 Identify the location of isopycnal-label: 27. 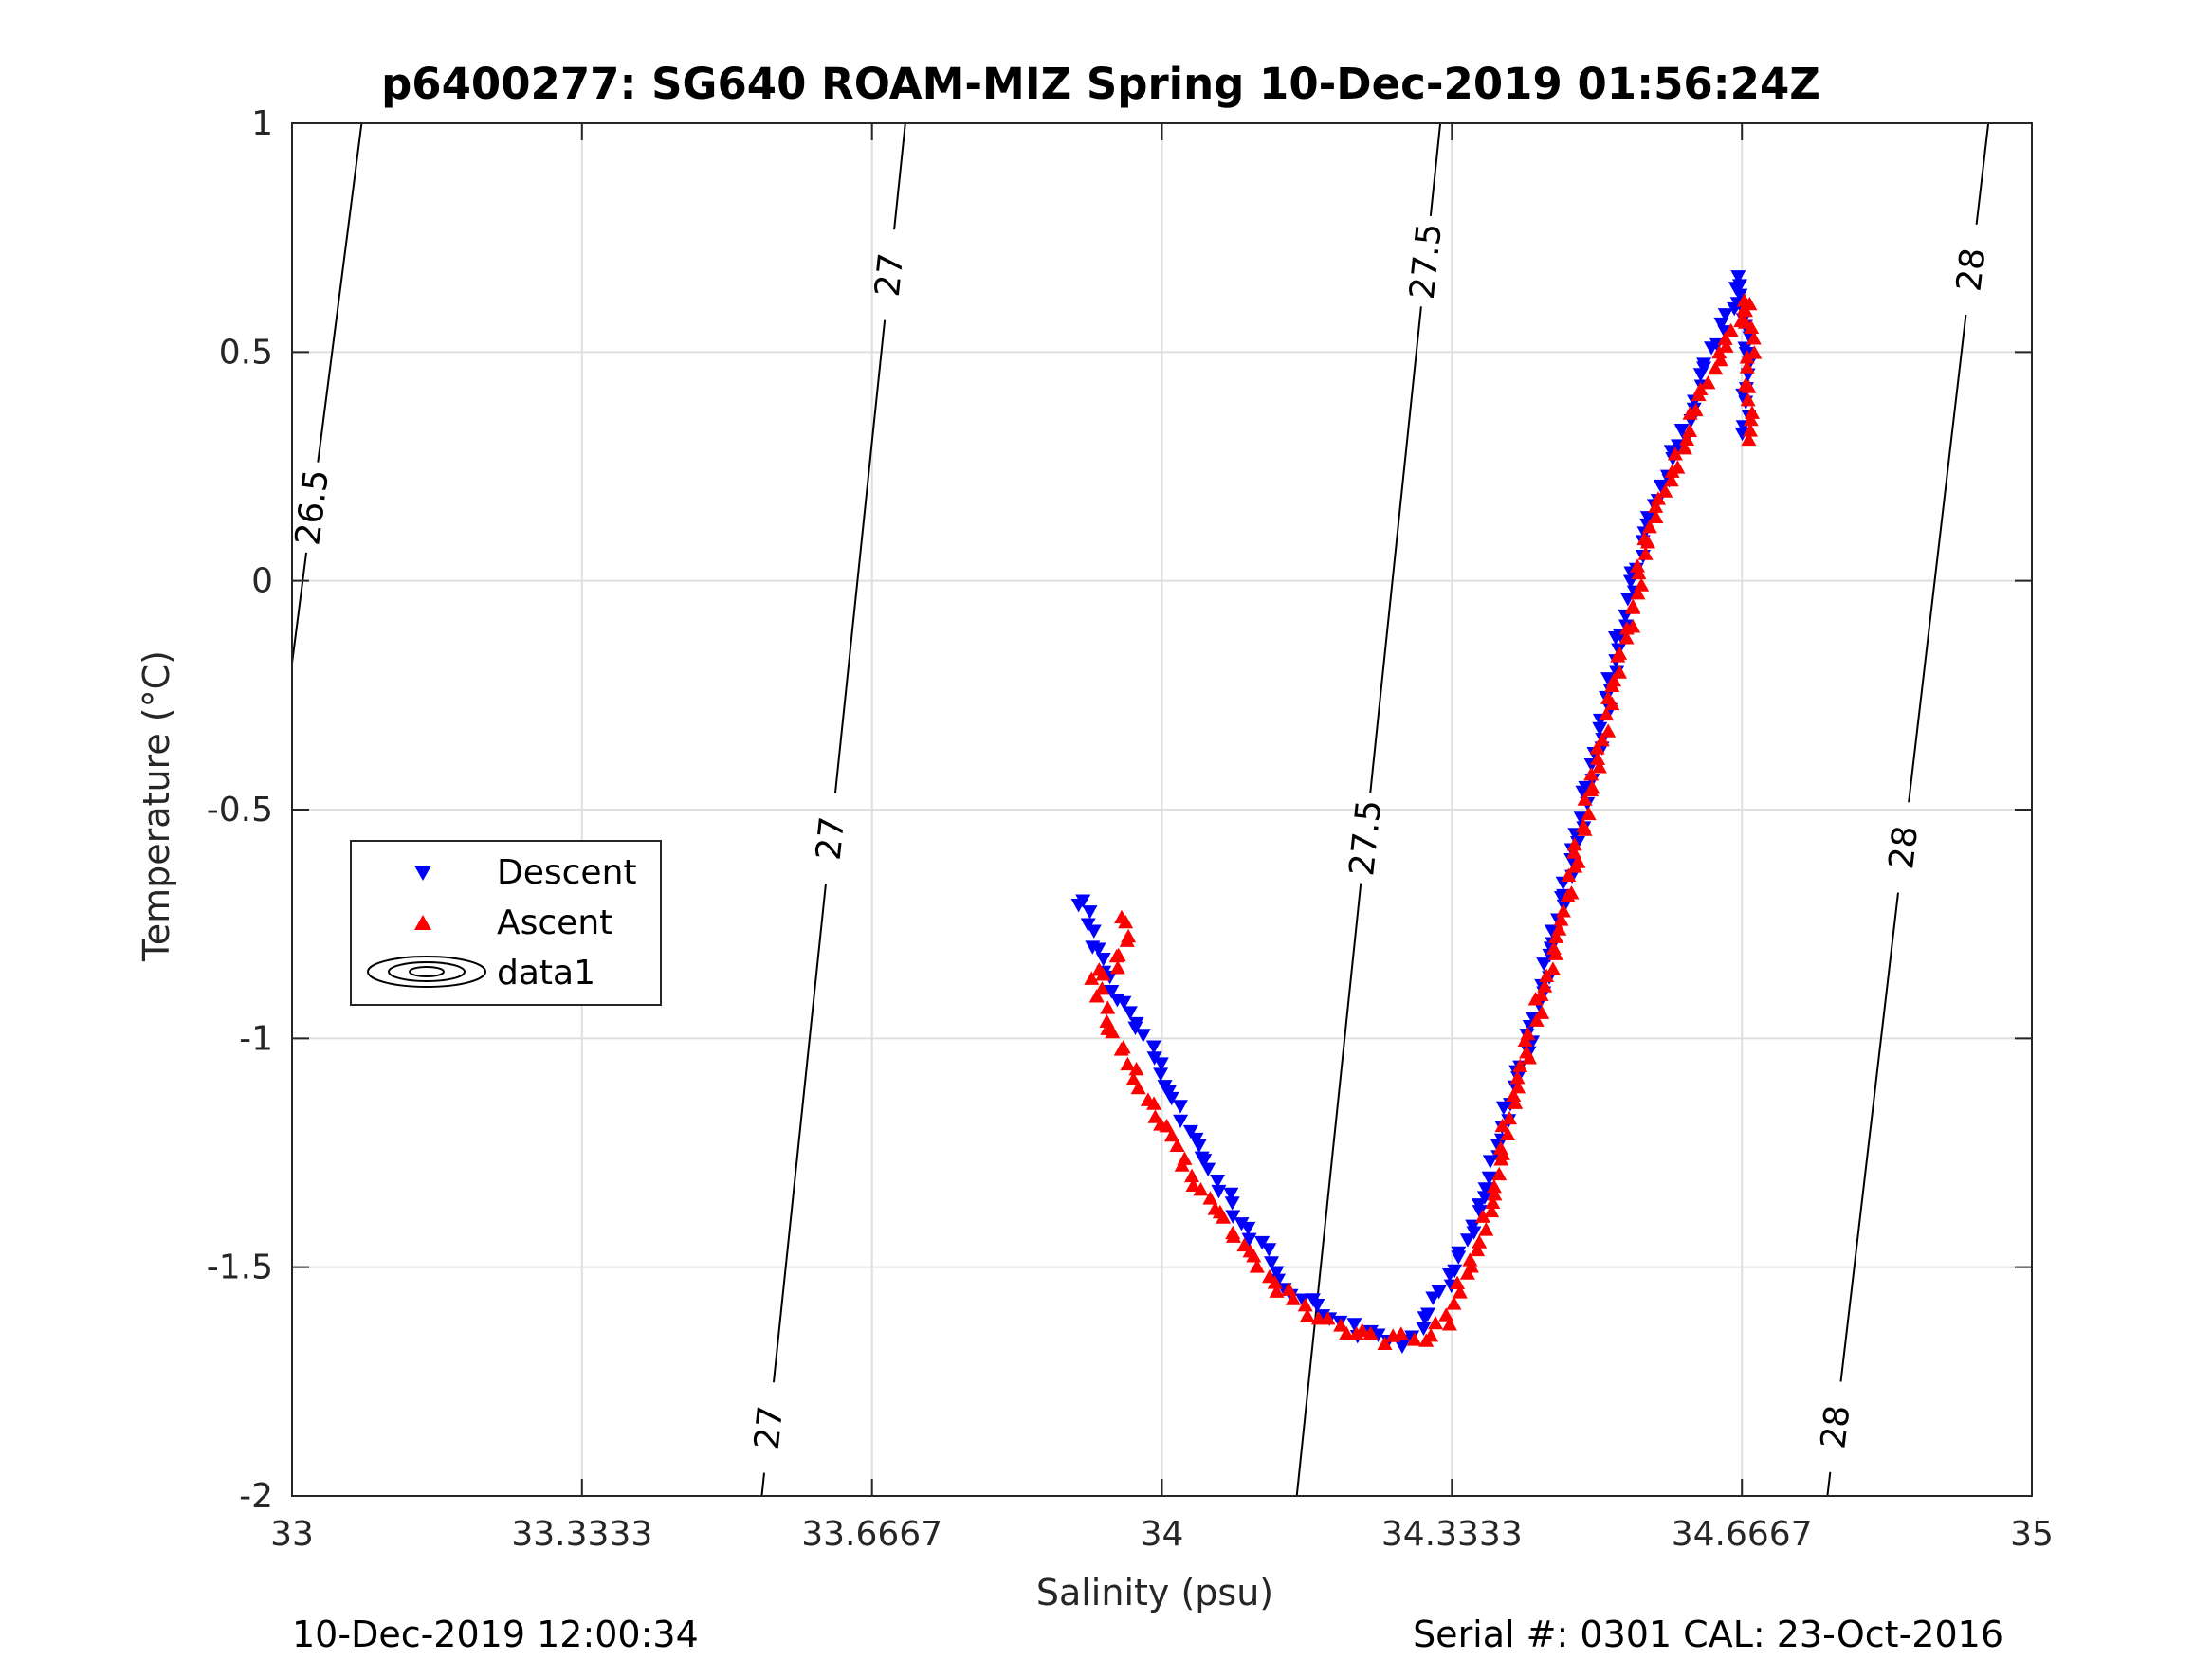
(890, 275).